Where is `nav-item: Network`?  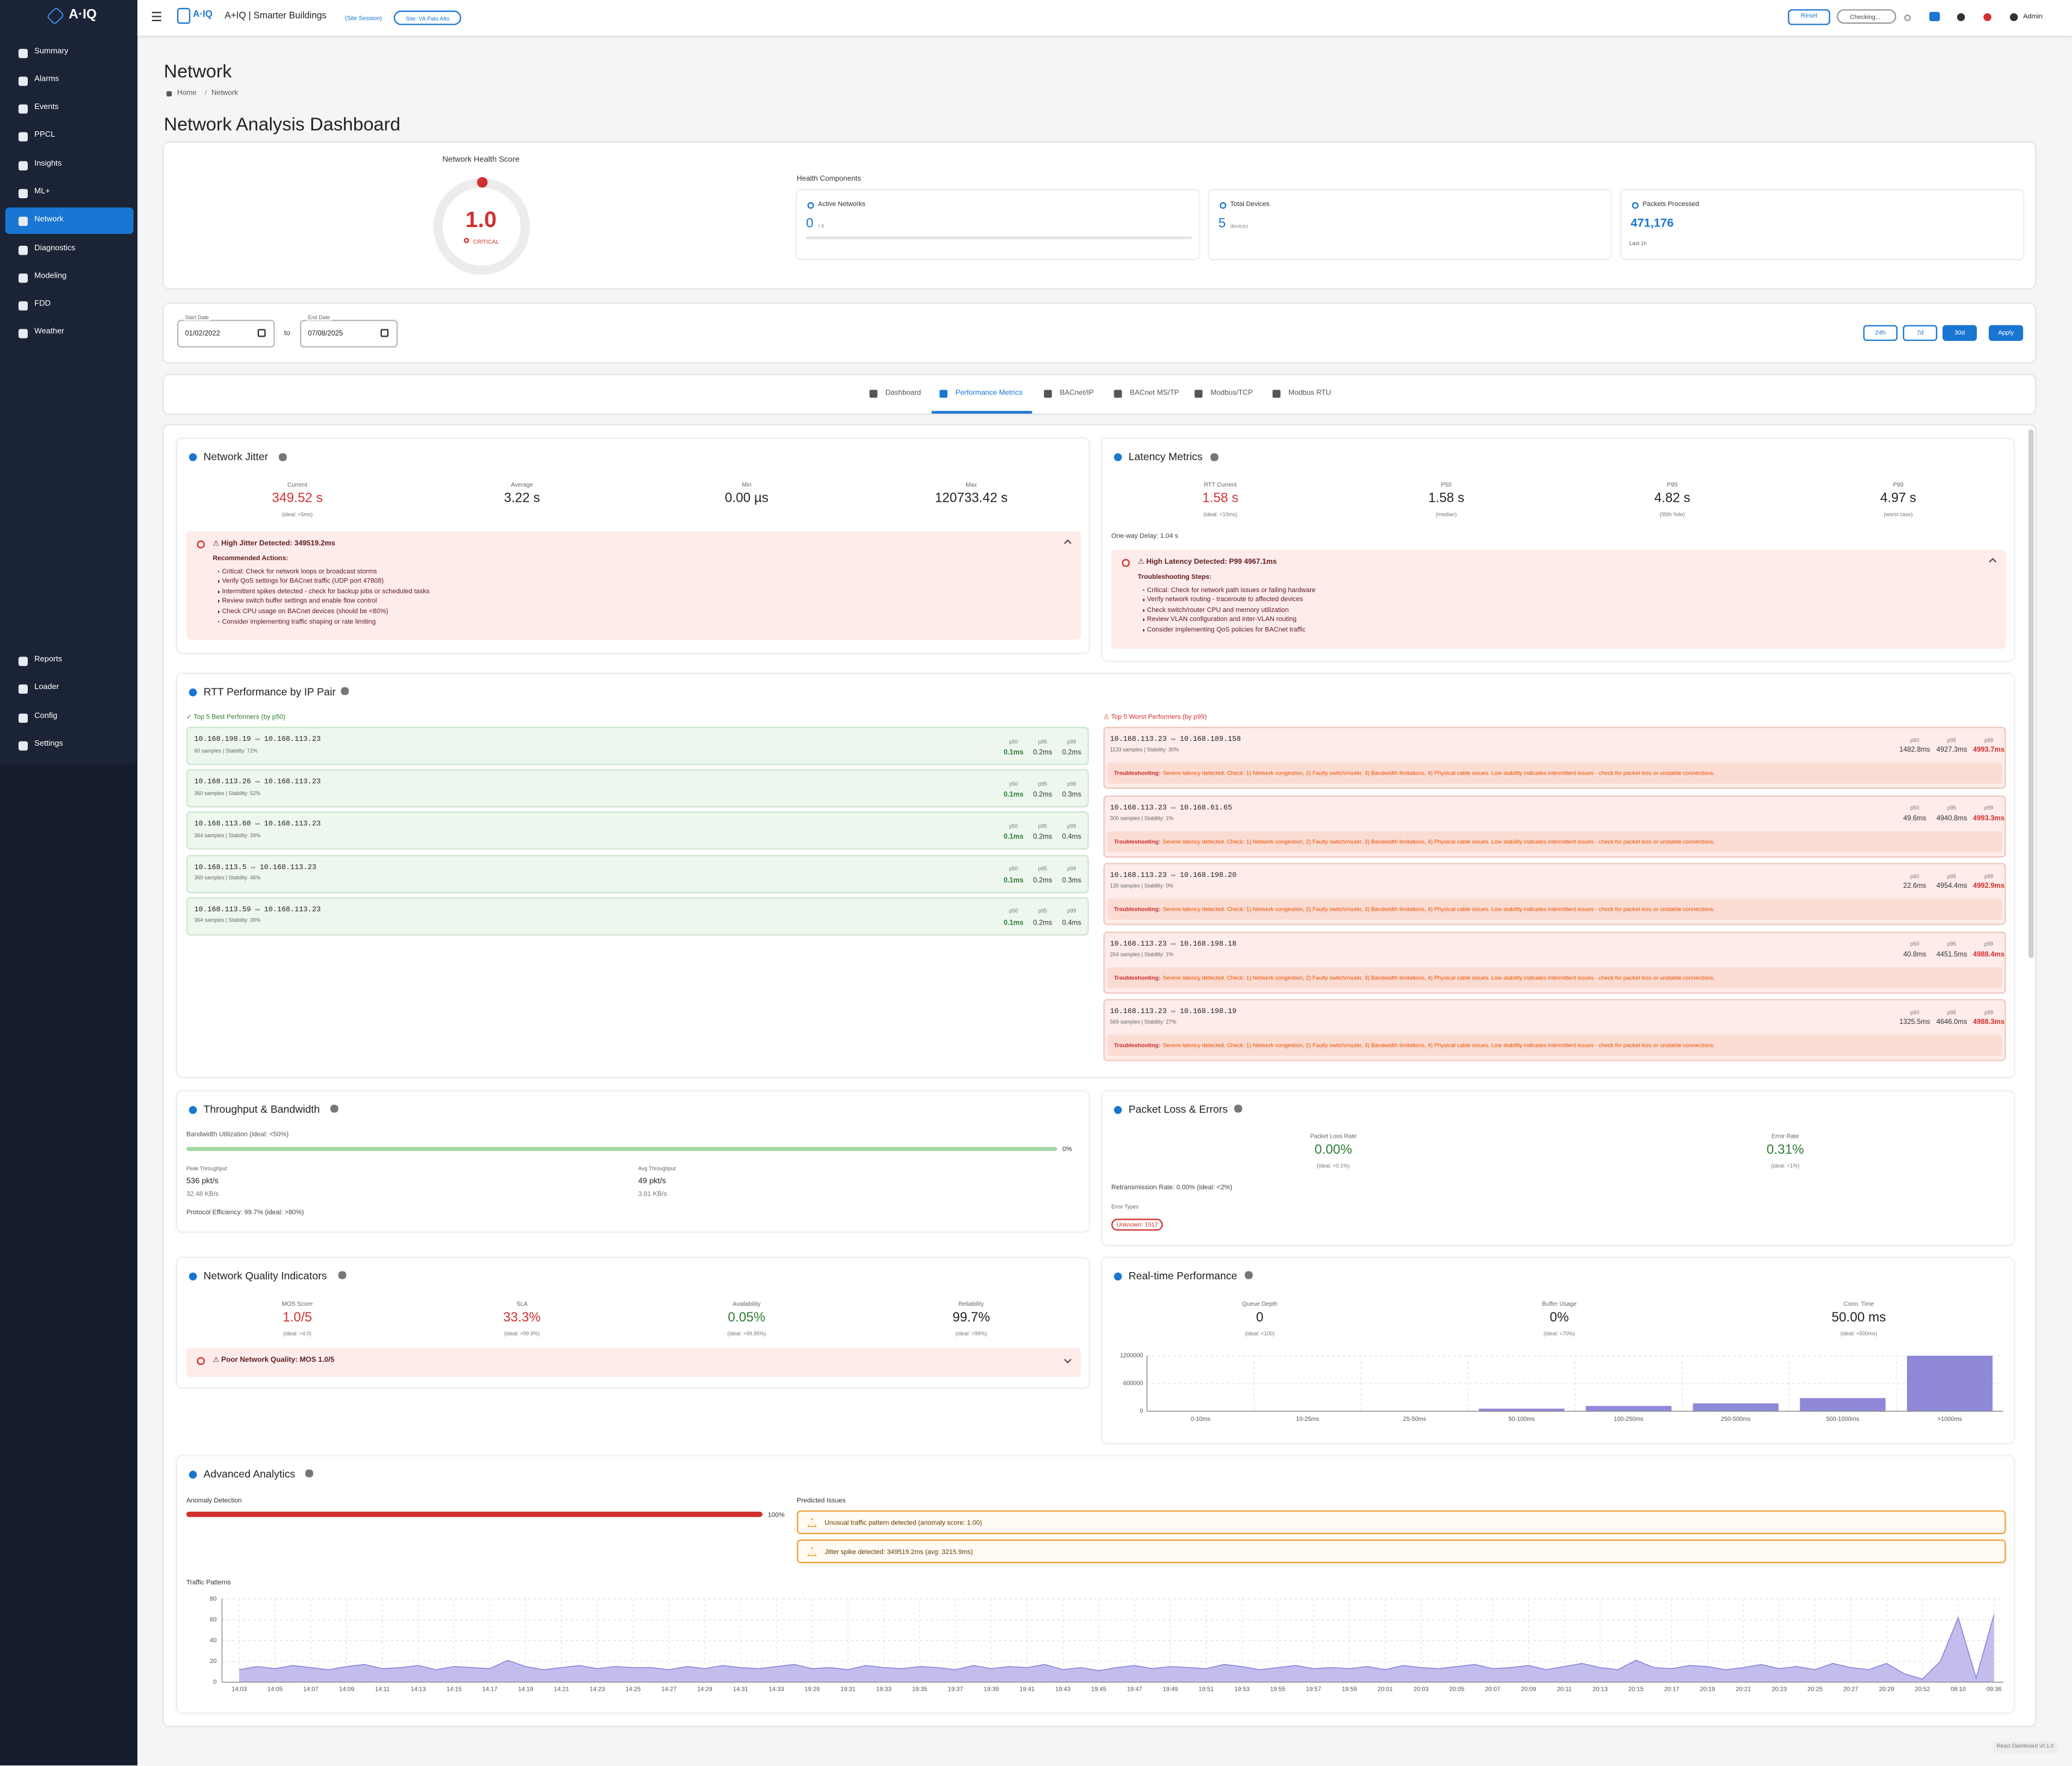
nav-item: Network is located at coordinates (49, 220).